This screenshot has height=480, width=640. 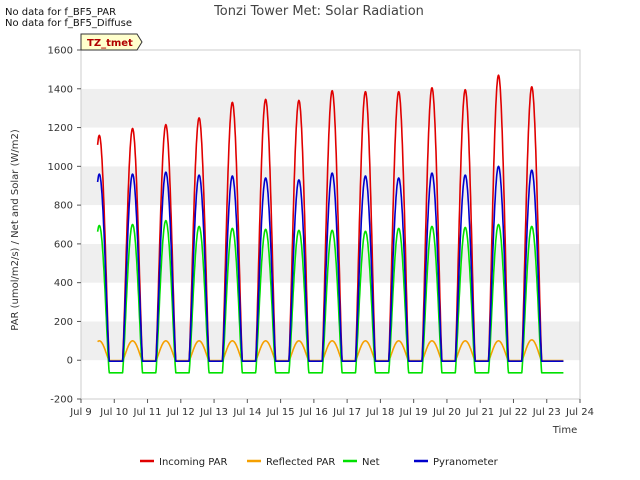 I want to click on x-tick-label: Jul 24, so click(x=579, y=412).